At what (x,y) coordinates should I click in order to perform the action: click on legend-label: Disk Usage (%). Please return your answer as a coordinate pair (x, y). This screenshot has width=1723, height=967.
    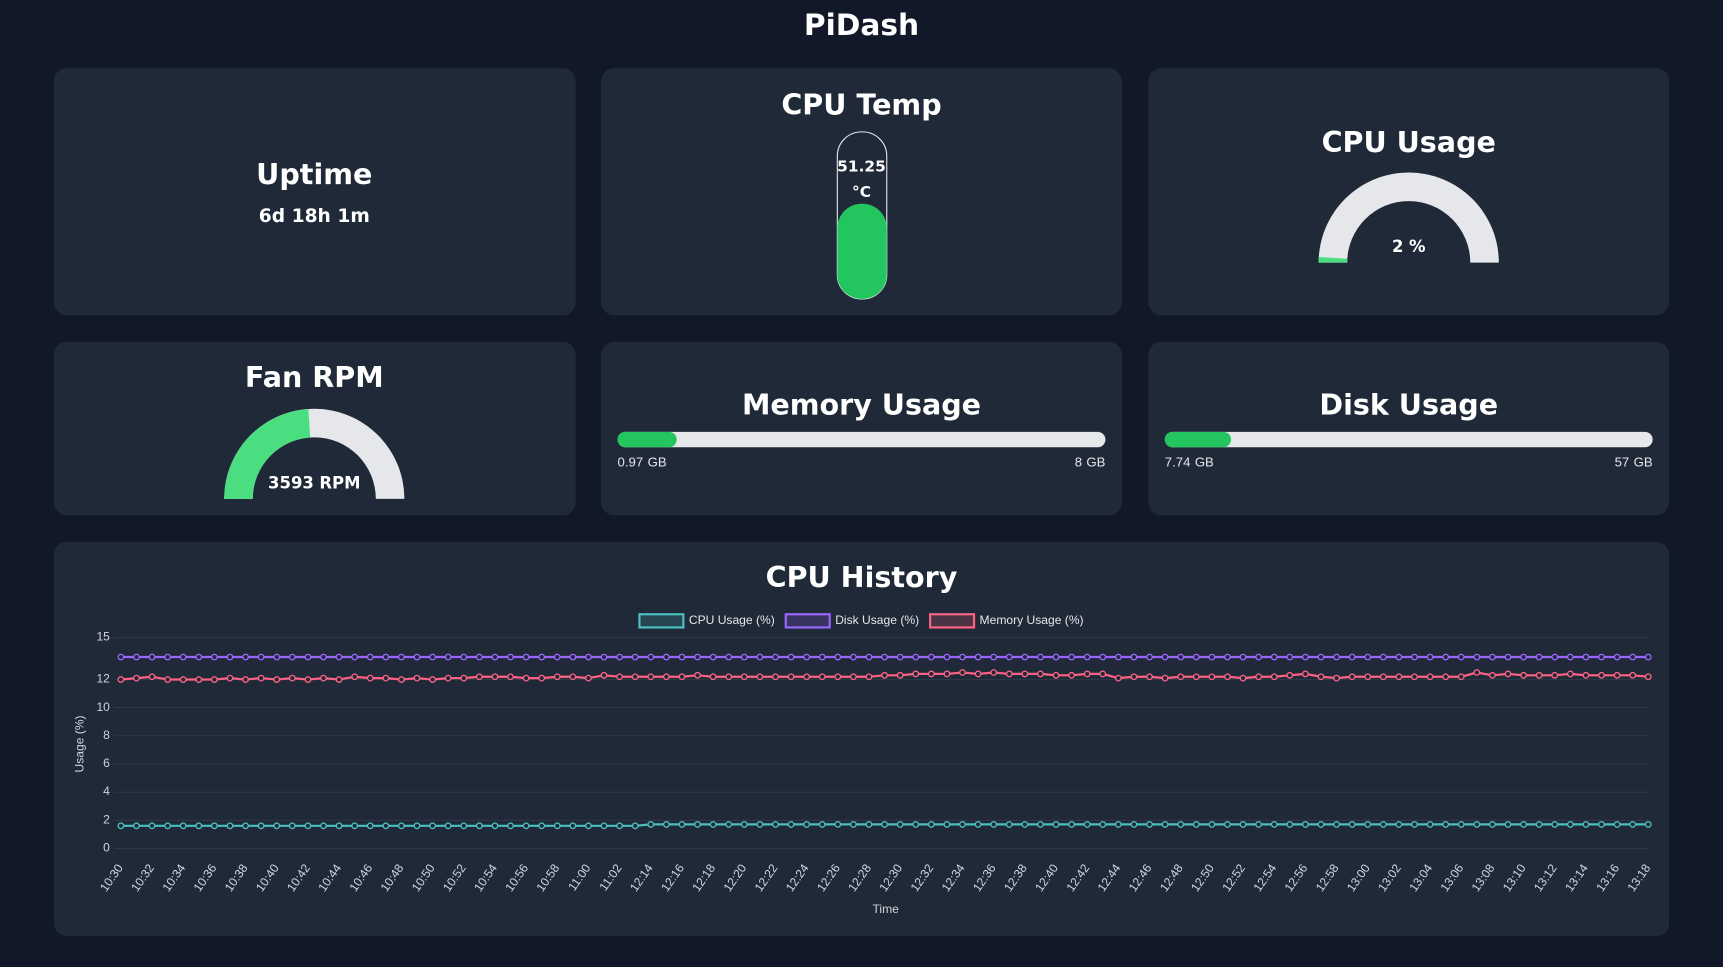
    Looking at the image, I should click on (877, 620).